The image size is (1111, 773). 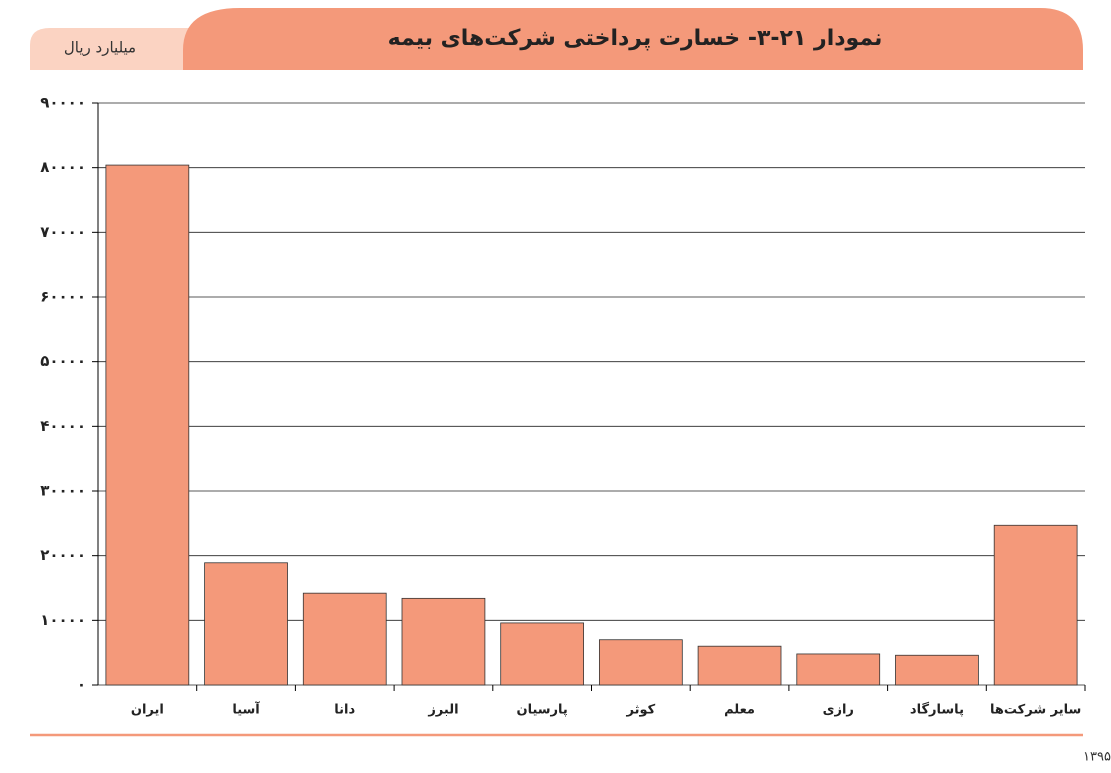 I want to click on chart-title: نمودار ۲۱-۳- خسارت پرداختی شرکت‌های بیمه, so click(x=635, y=38).